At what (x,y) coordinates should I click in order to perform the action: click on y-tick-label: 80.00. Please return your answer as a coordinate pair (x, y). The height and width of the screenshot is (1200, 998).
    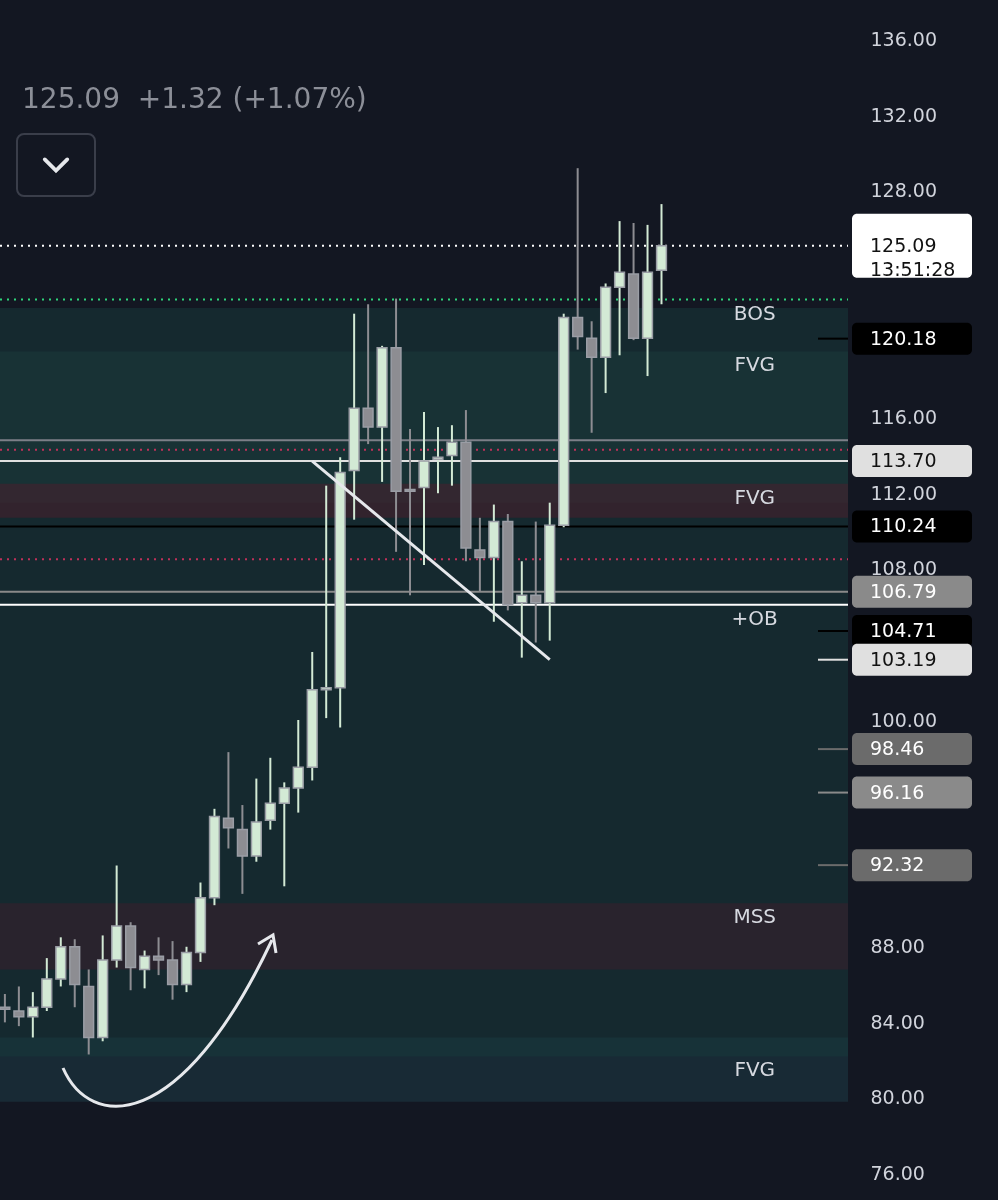
    Looking at the image, I should click on (897, 1097).